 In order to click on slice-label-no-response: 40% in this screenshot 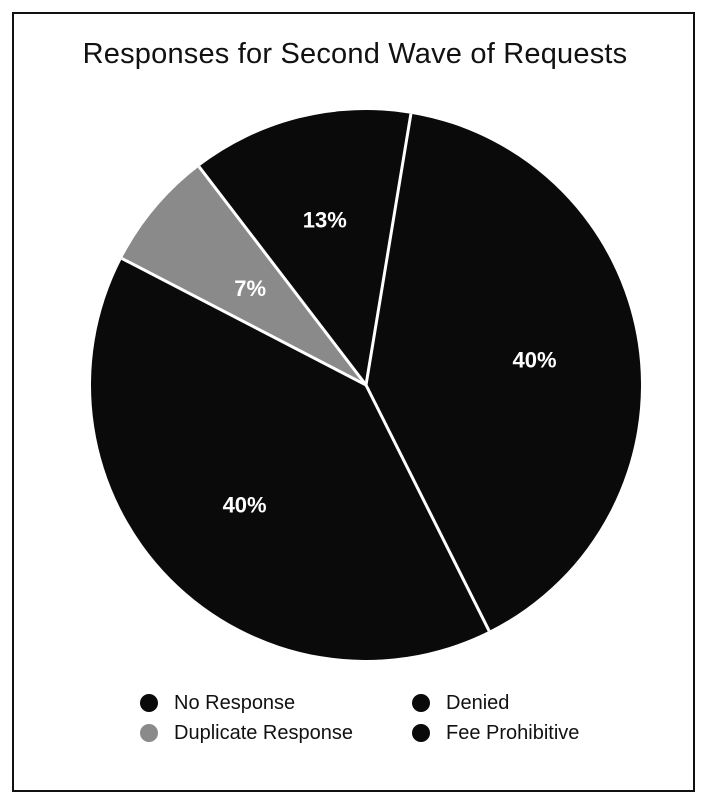, I will do `click(245, 505)`.